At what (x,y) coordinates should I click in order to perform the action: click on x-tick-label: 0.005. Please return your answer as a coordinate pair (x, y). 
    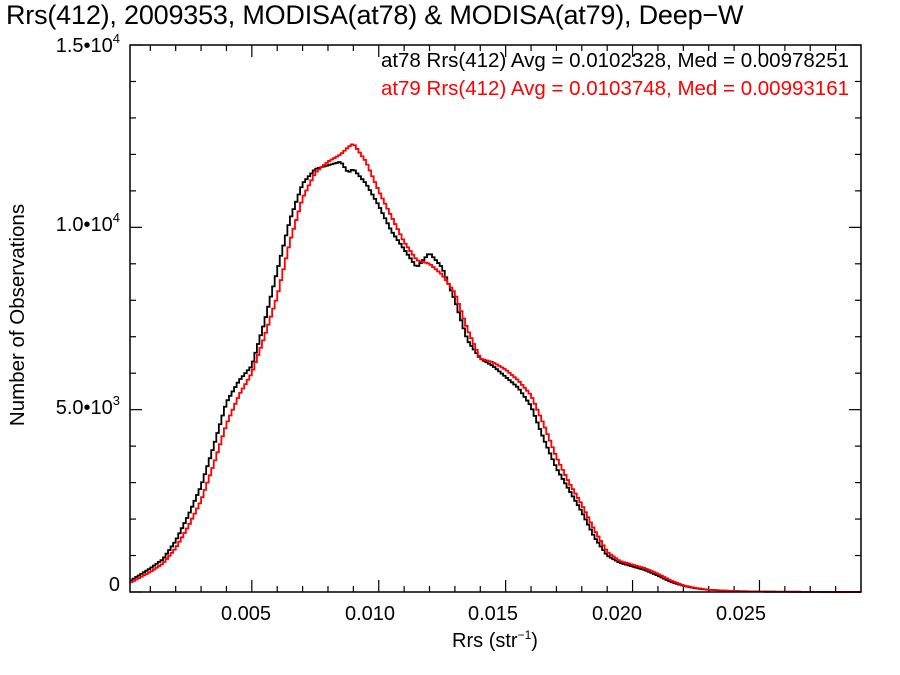
    Looking at the image, I should click on (246, 614).